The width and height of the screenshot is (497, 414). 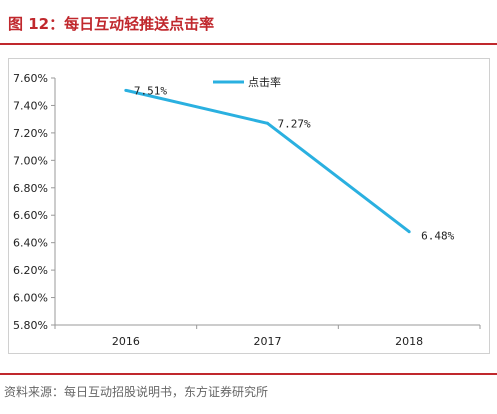 I want to click on title-divider, so click(x=248, y=44).